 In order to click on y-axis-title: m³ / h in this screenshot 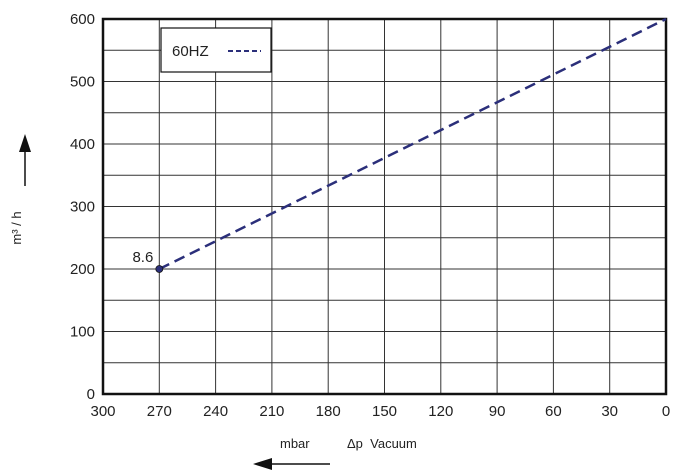, I will do `click(20, 189)`.